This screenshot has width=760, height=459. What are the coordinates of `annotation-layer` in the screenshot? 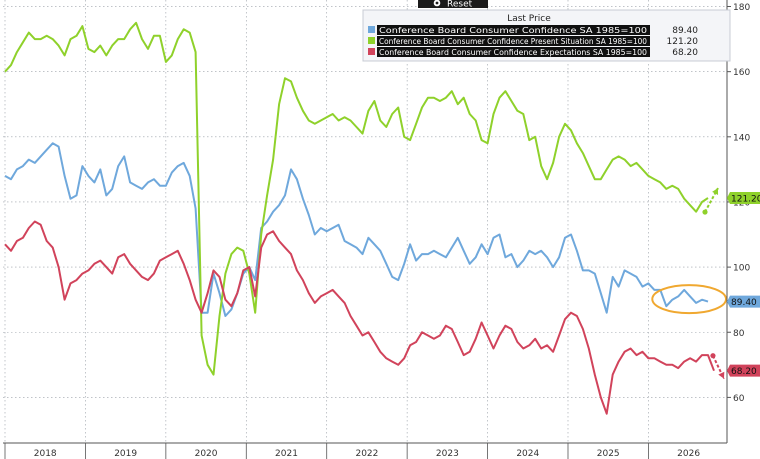 It's located at (689, 283).